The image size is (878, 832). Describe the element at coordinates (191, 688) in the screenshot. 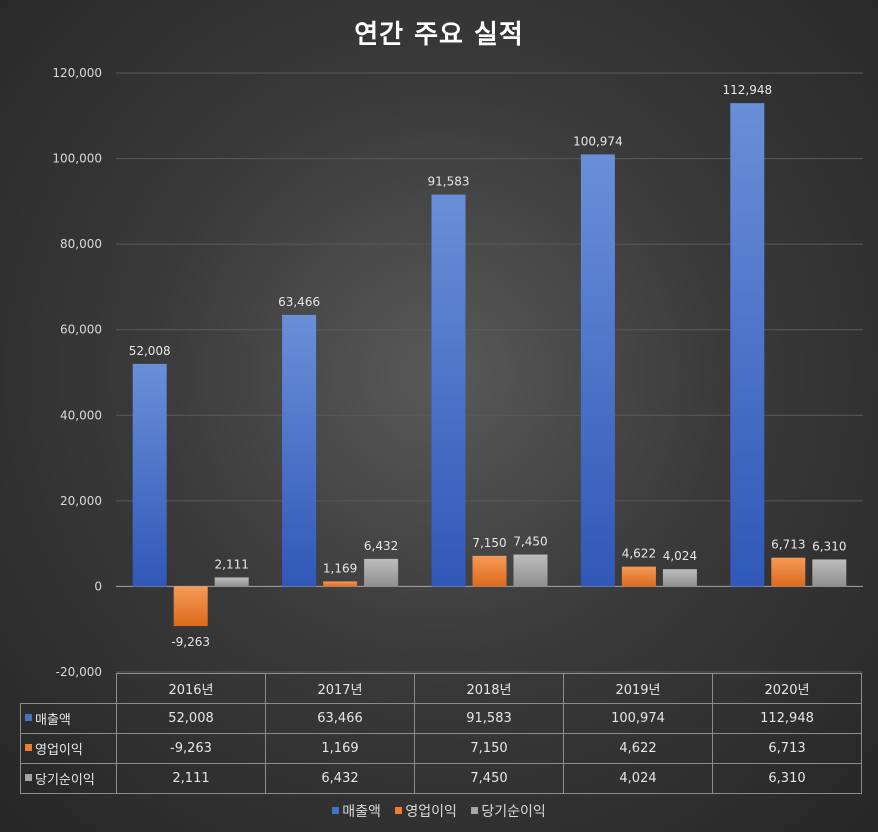

I see `table-category-header: 2016년` at that location.